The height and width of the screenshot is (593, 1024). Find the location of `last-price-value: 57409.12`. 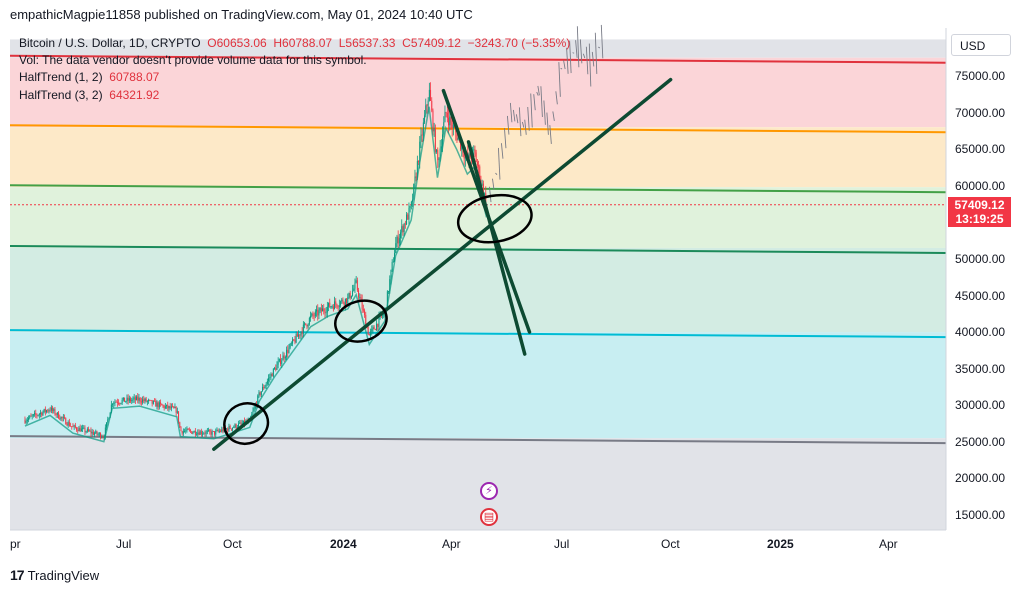

last-price-value: 57409.12 is located at coordinates (979, 205).